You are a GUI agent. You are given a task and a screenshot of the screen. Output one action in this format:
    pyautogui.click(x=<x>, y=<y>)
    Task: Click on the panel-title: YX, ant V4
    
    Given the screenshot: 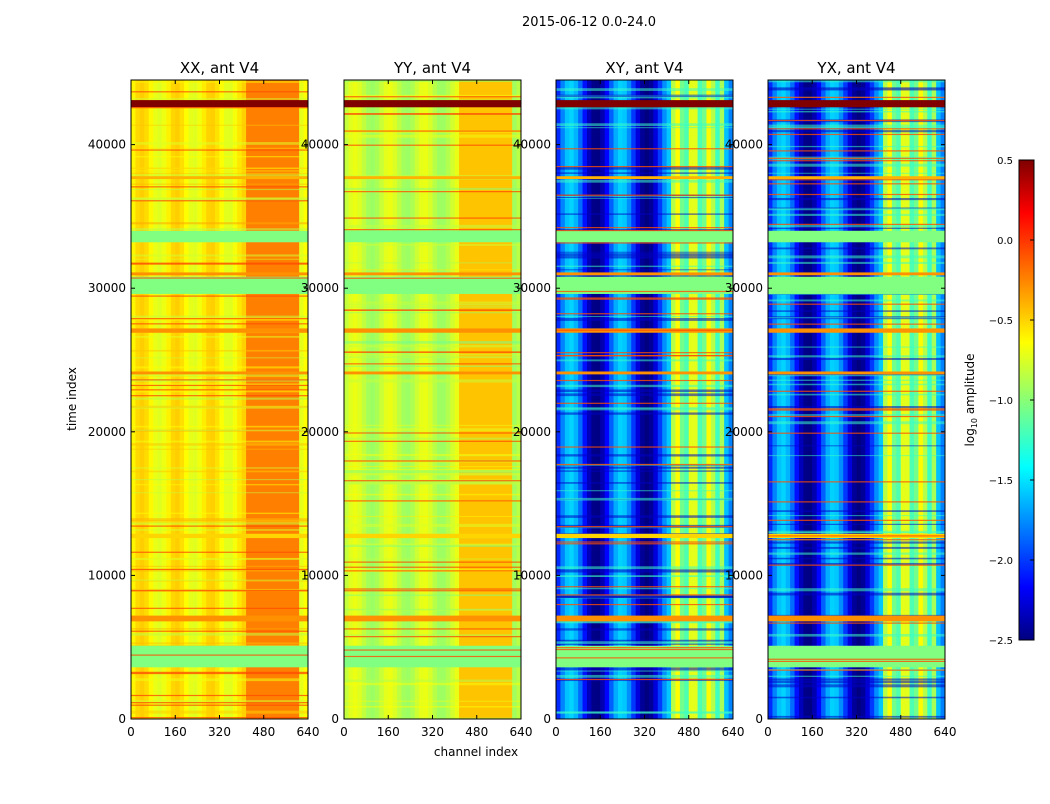 What is the action you would take?
    pyautogui.click(x=855, y=68)
    